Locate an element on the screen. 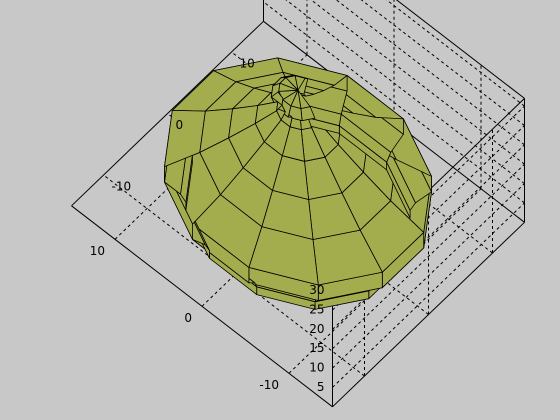 This screenshot has width=560, height=420. z-tick-label: 20 is located at coordinates (316, 329).